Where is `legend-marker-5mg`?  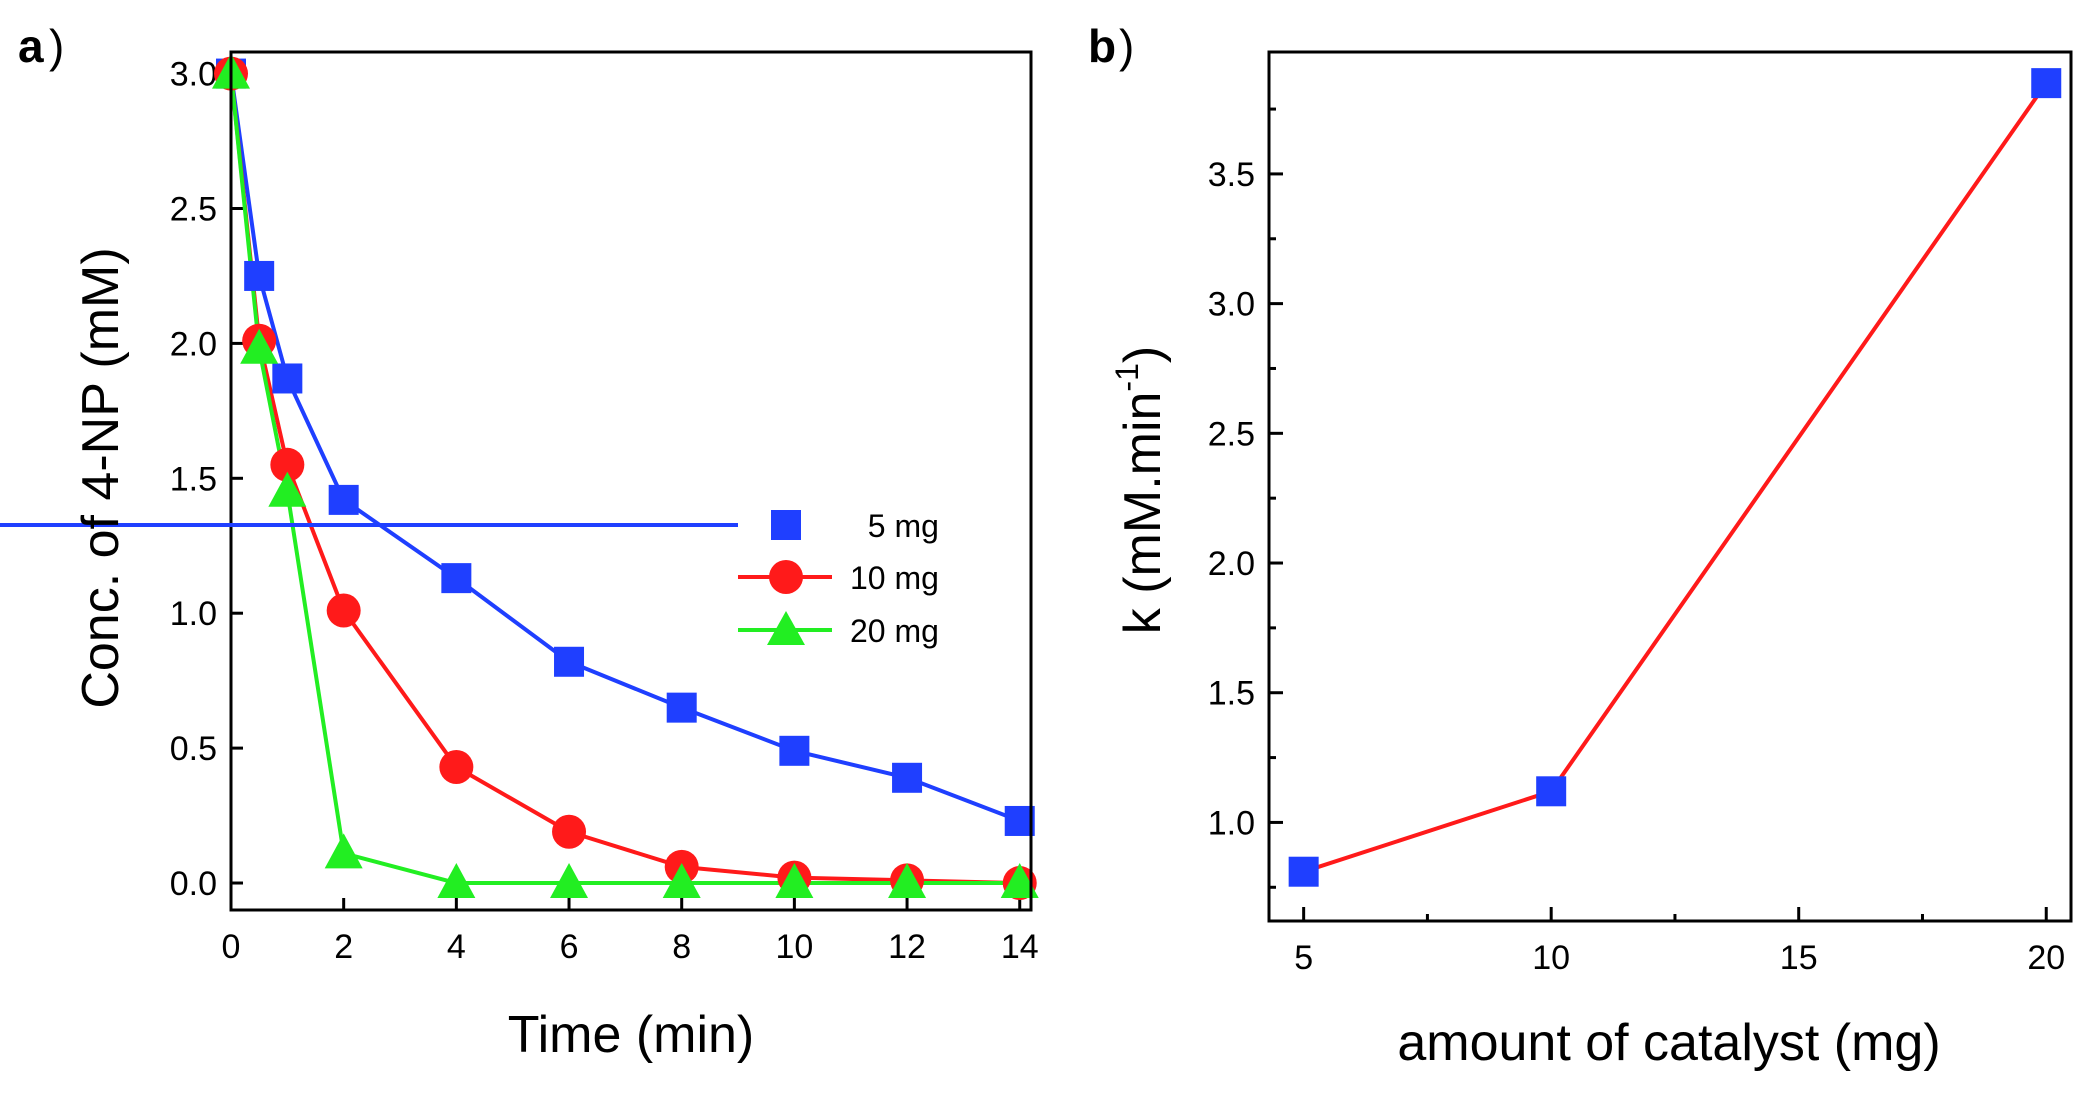
legend-marker-5mg is located at coordinates (786, 525).